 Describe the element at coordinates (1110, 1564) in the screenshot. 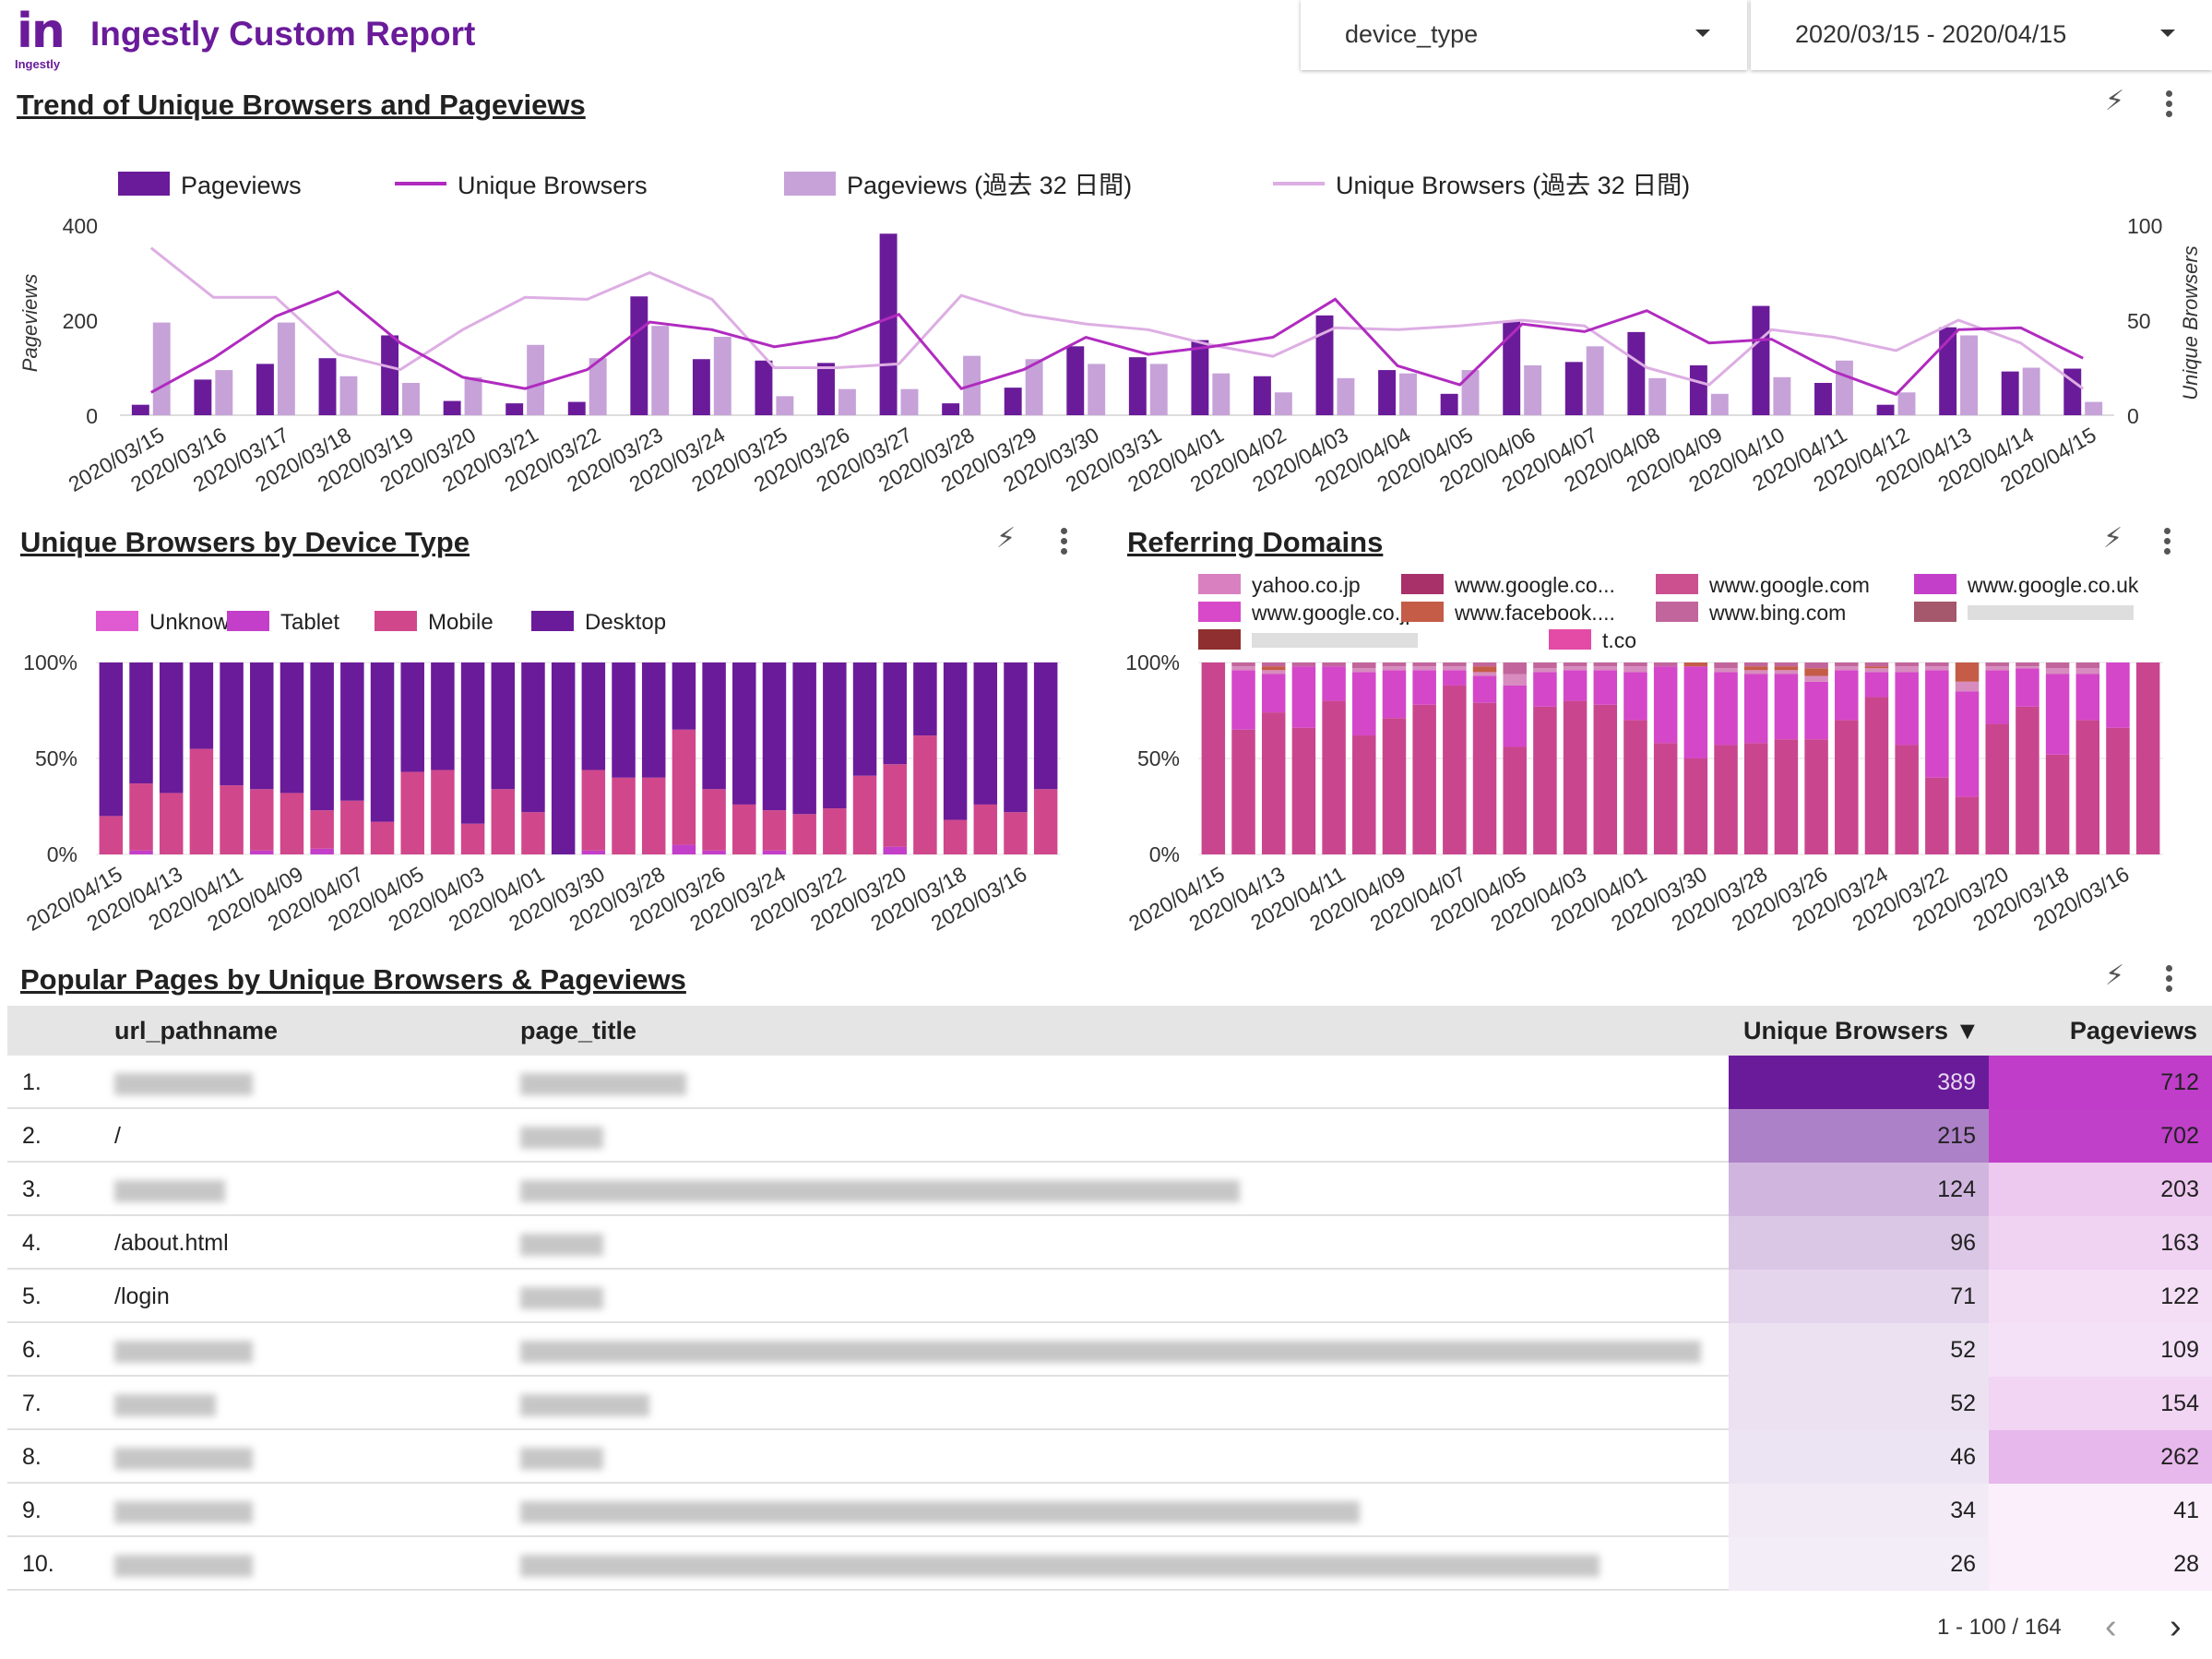

I see `table-row: 10. 26 28` at that location.